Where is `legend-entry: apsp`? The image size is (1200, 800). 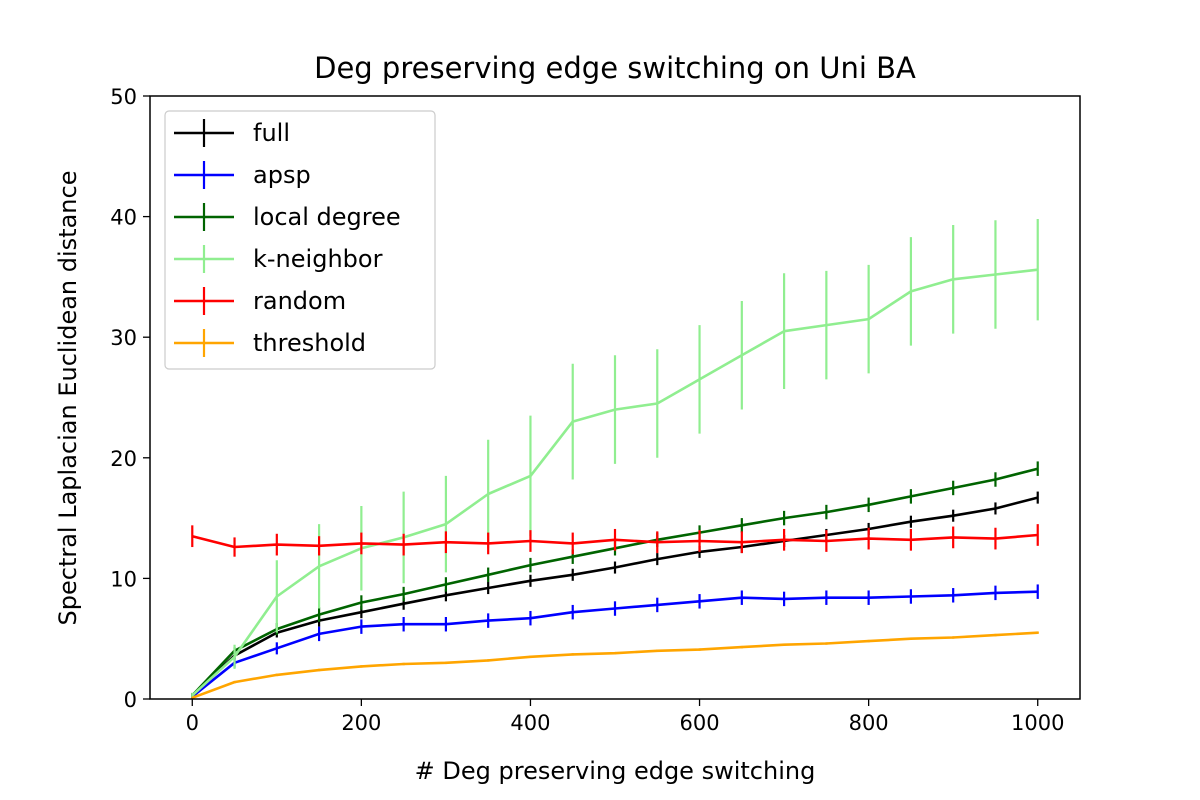 legend-entry: apsp is located at coordinates (242, 175).